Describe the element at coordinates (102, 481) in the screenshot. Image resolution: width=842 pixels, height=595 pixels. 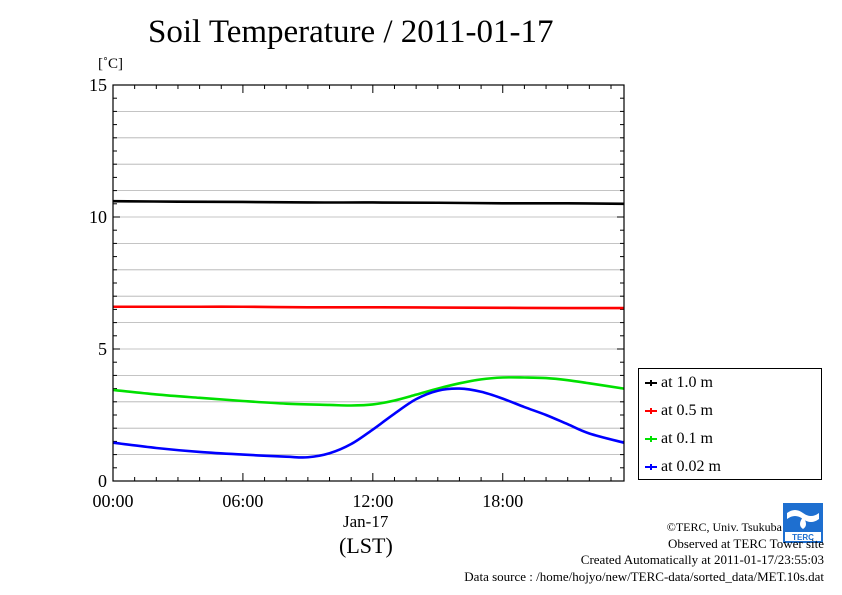
I see `y-tick-label: 0` at that location.